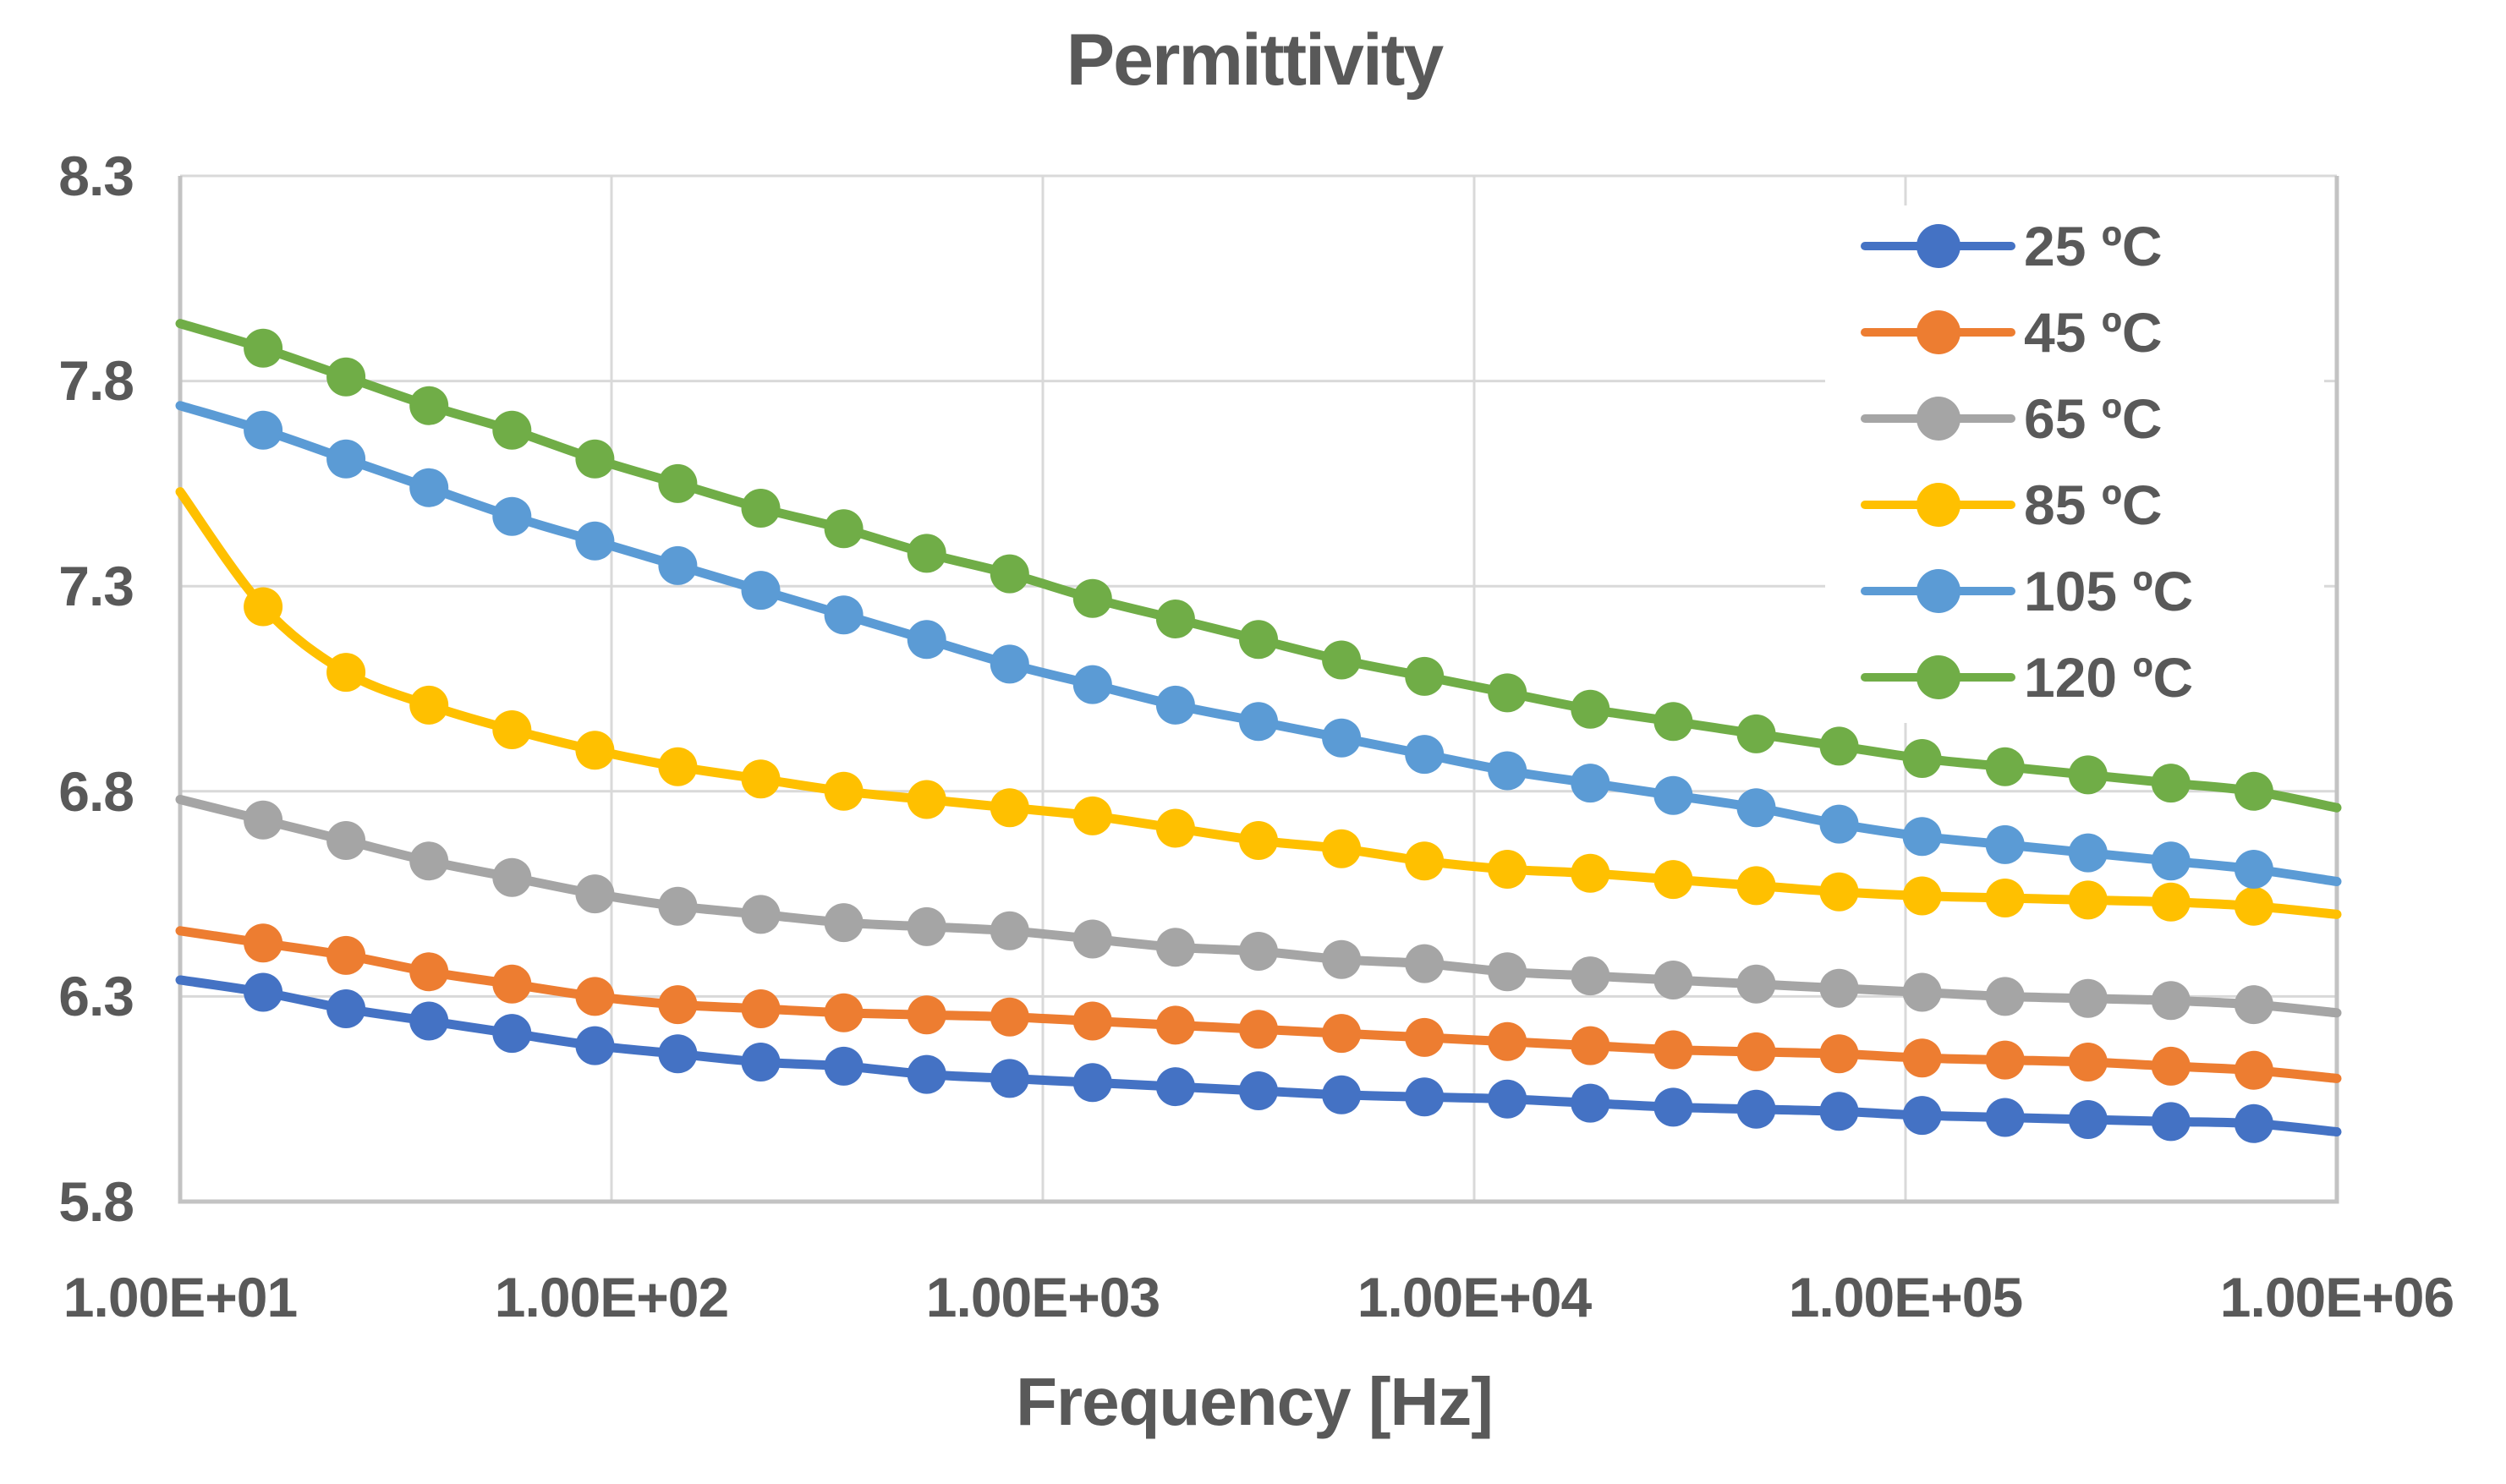 This screenshot has height=1484, width=2506. Describe the element at coordinates (2093, 418) in the screenshot. I see `legend-label-65c: 65 ºC` at that location.